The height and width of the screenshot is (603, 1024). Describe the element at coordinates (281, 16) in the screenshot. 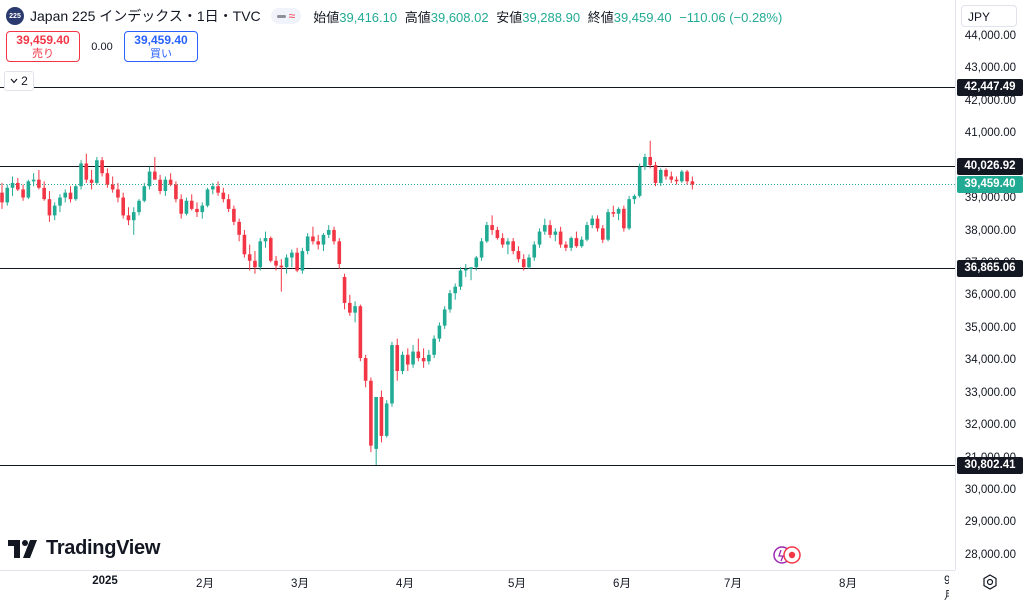

I see `eye-icon` at that location.